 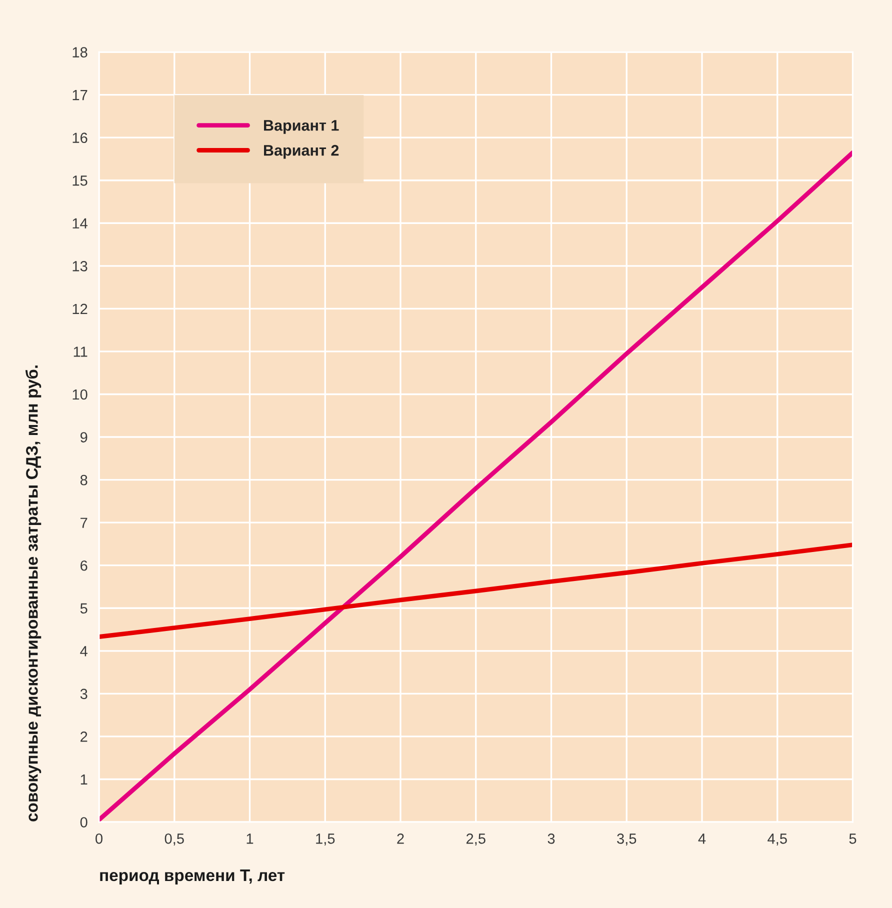 What do you see at coordinates (99, 839) in the screenshot?
I see `x-tick-label: 0` at bounding box center [99, 839].